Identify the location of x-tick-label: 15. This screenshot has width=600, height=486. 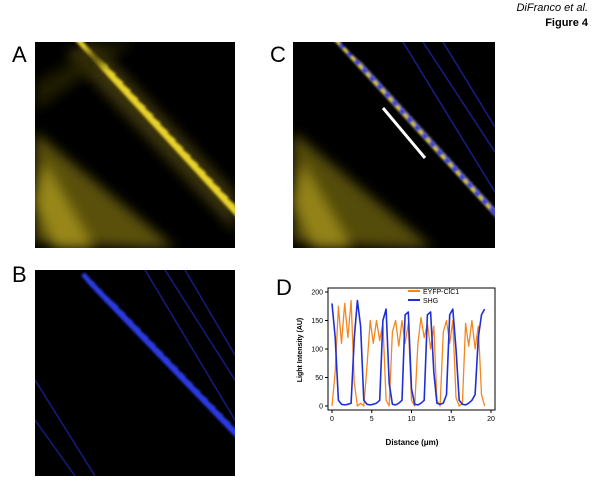
(451, 419).